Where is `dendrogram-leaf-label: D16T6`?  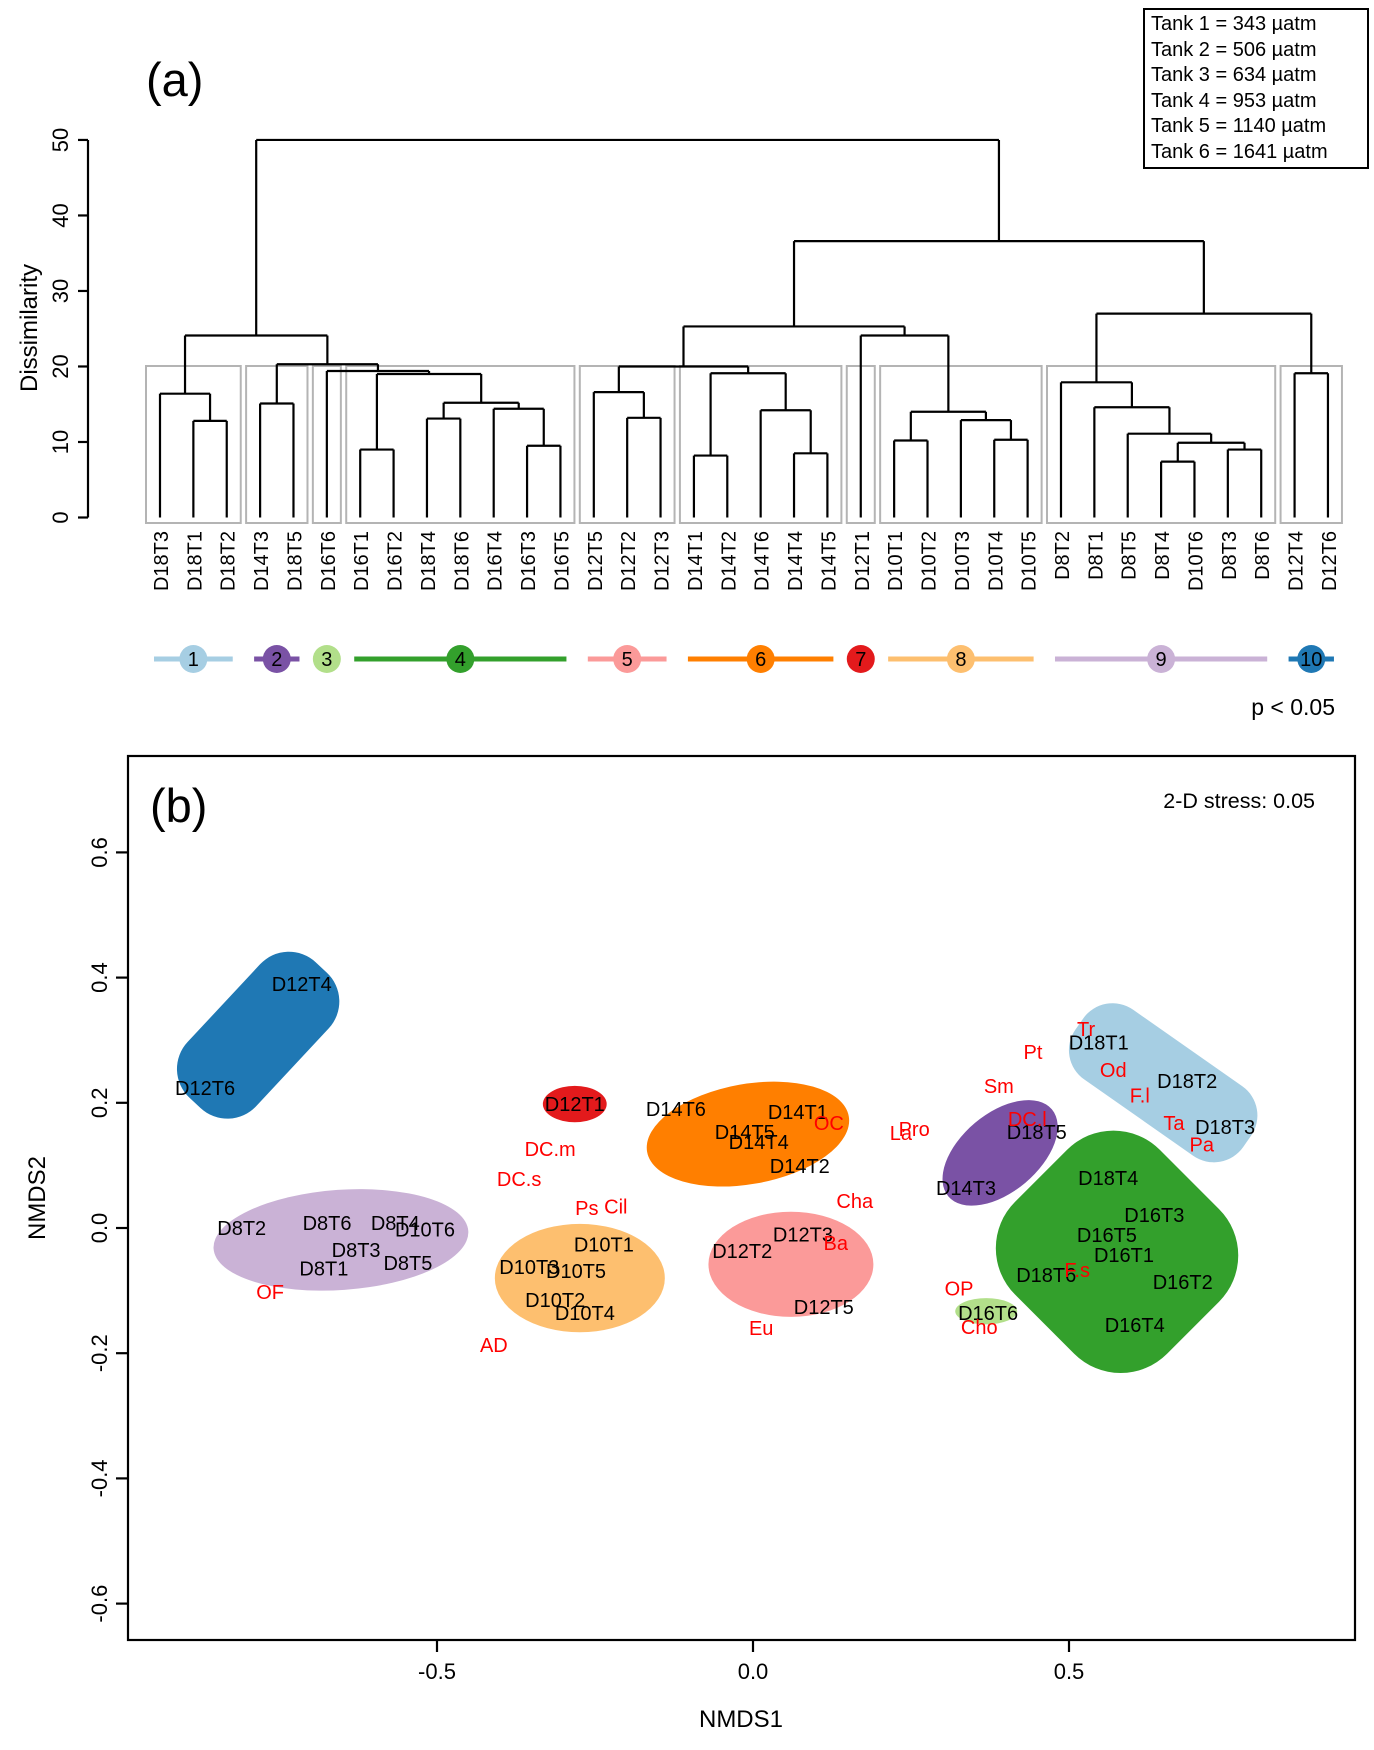 dendrogram-leaf-label: D16T6 is located at coordinates (329, 561).